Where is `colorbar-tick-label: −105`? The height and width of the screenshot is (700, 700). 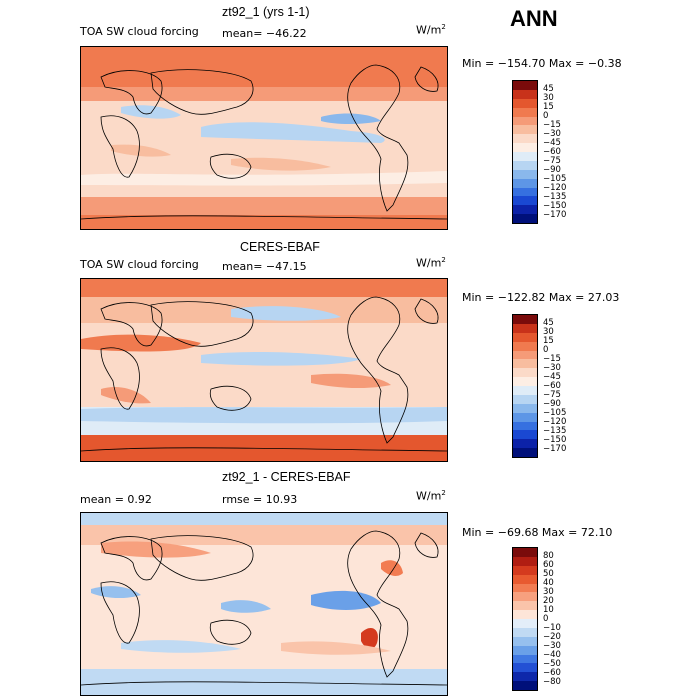
colorbar-tick-label: −105 is located at coordinates (555, 178).